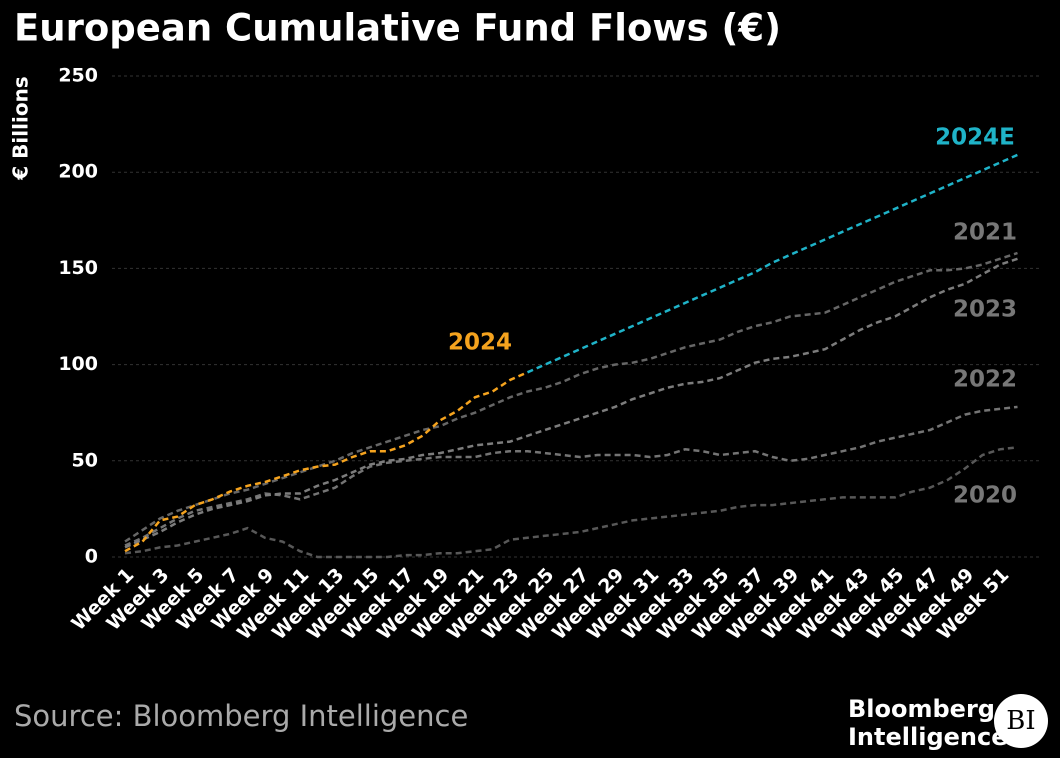 The image size is (1060, 758). What do you see at coordinates (85, 460) in the screenshot?
I see `y-tick-label: 50` at bounding box center [85, 460].